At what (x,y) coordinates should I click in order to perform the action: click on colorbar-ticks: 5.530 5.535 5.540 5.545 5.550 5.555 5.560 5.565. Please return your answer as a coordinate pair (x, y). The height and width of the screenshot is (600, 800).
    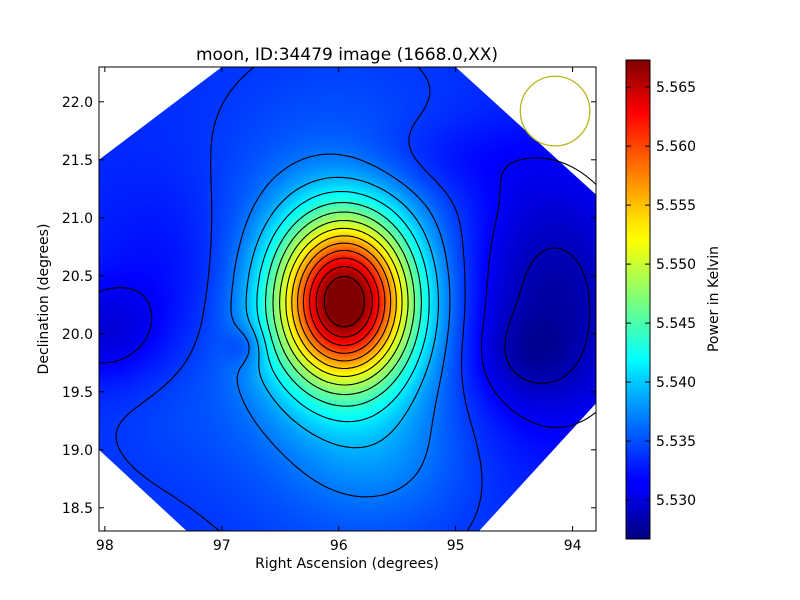
    Looking at the image, I should click on (661, 294).